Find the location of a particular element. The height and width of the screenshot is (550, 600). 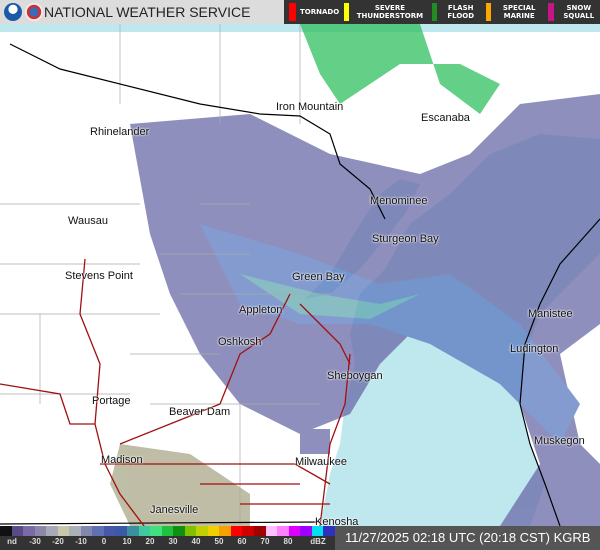

city-label: Appleton is located at coordinates (261, 310).